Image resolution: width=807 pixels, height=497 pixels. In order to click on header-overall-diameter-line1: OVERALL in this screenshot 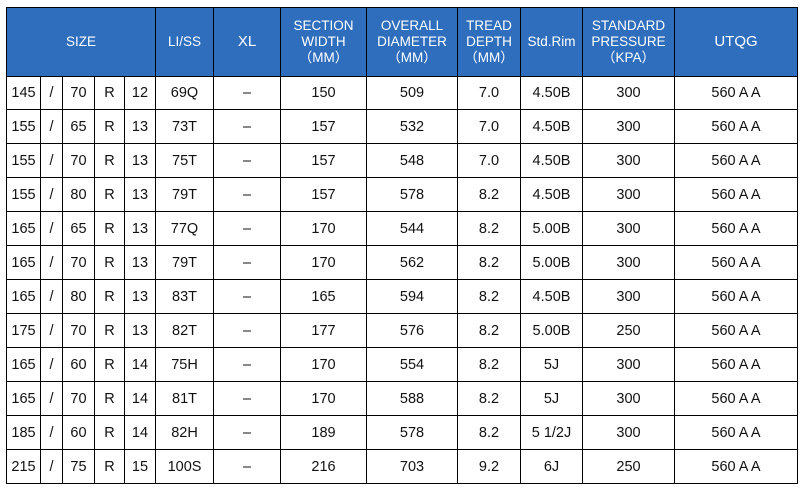, I will do `click(412, 25)`.